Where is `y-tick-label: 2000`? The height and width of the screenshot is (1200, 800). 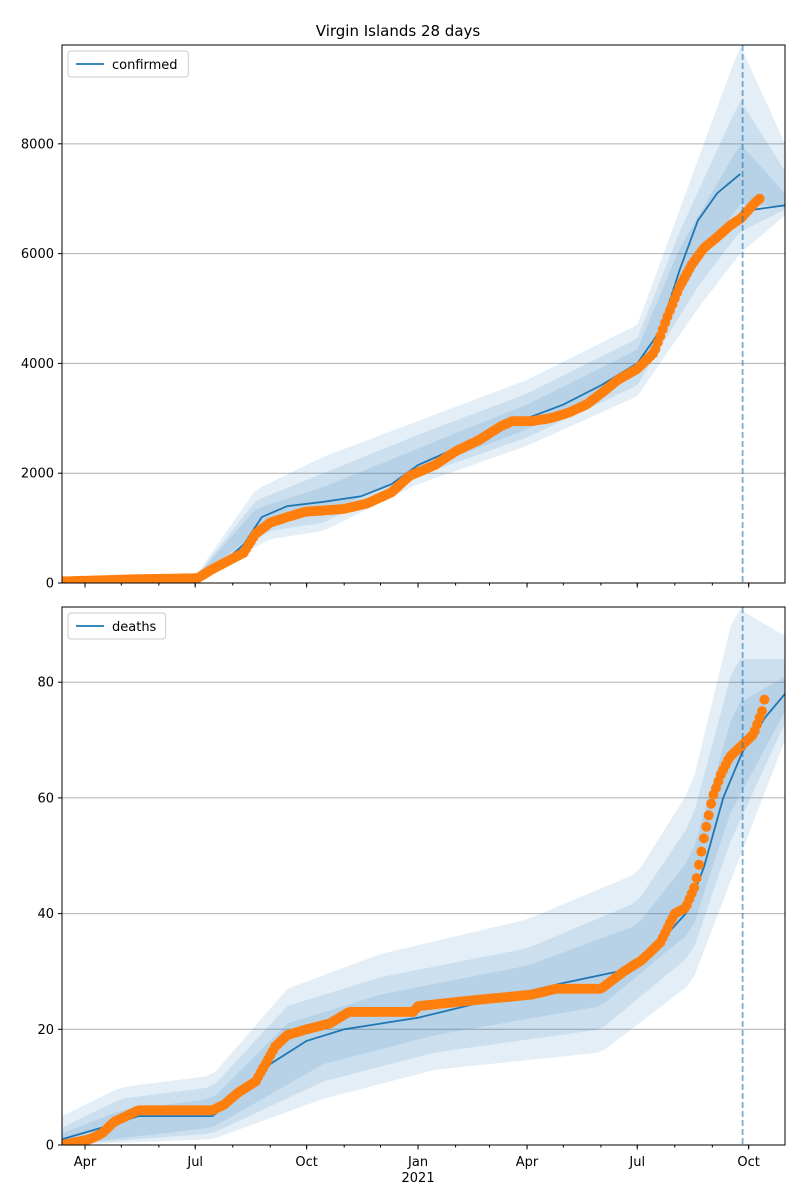
y-tick-label: 2000 is located at coordinates (37, 474).